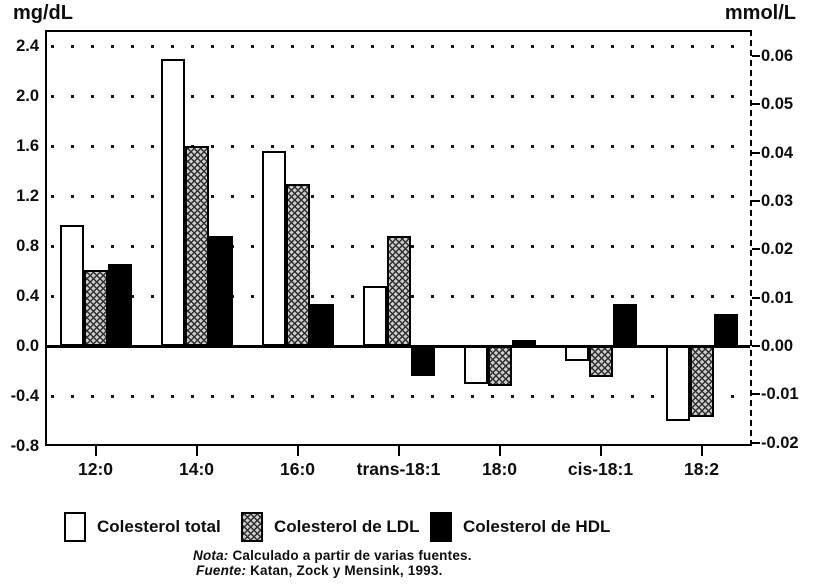  What do you see at coordinates (398, 469) in the screenshot?
I see `category-label: trans-18:1` at bounding box center [398, 469].